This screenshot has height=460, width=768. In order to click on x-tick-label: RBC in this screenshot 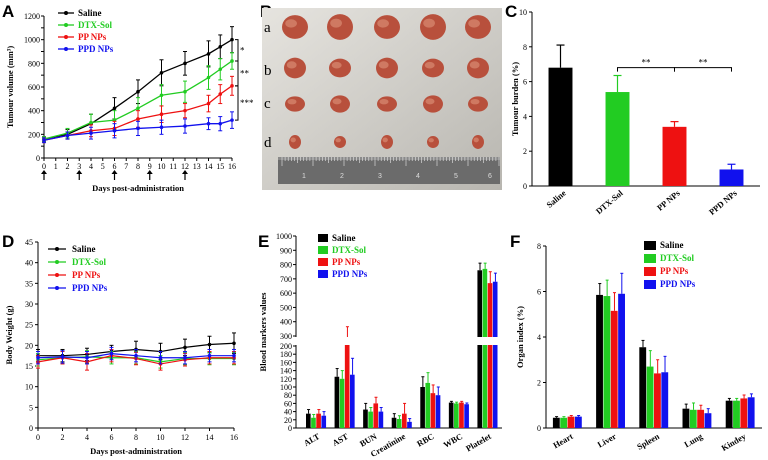, I will do `click(425, 440)`.